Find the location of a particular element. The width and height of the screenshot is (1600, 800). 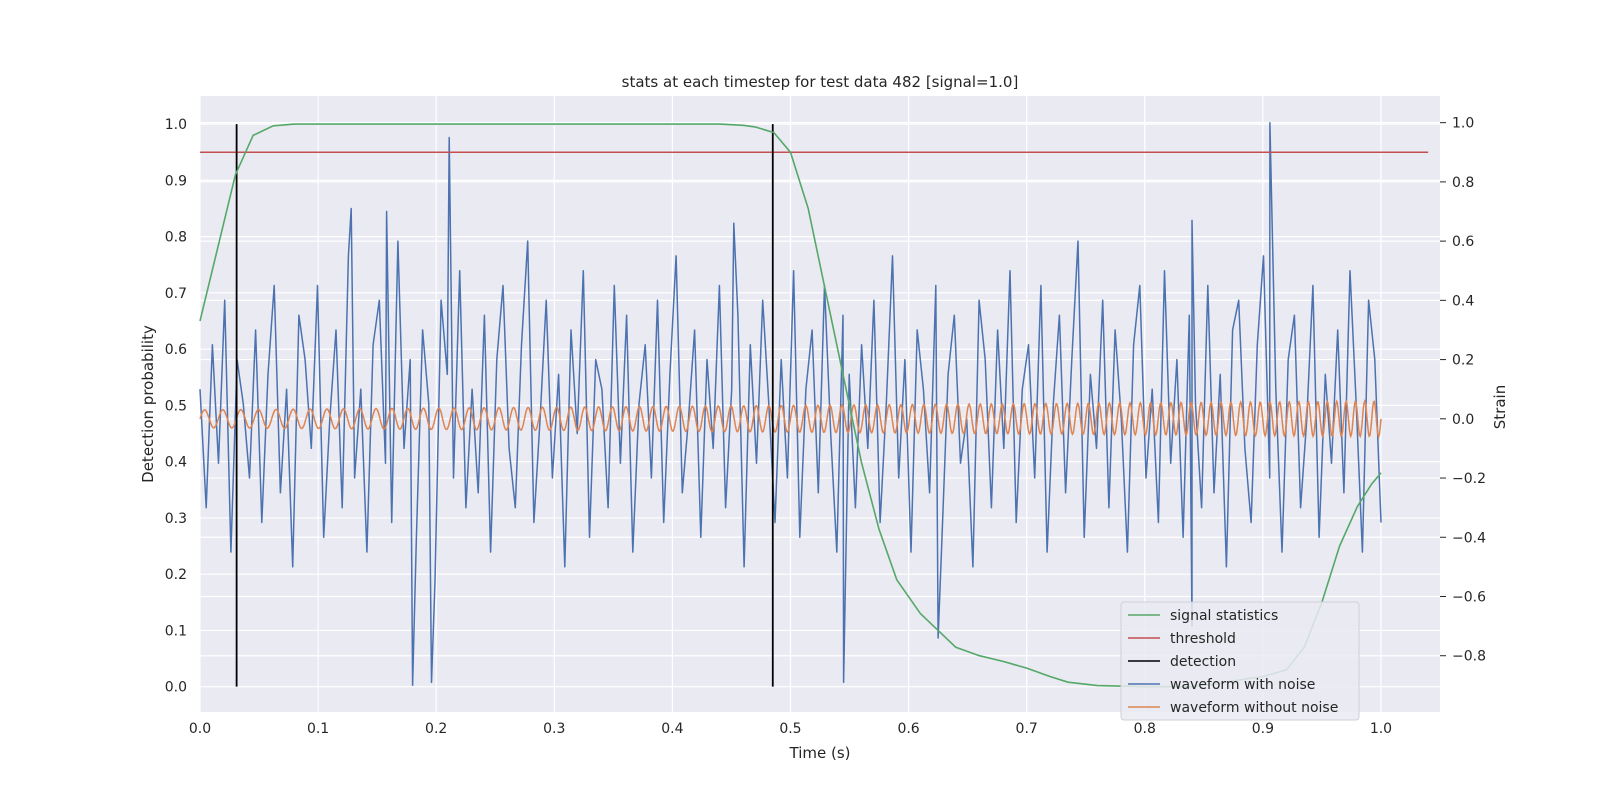

y-tick-label: 0.7 is located at coordinates (176, 294).